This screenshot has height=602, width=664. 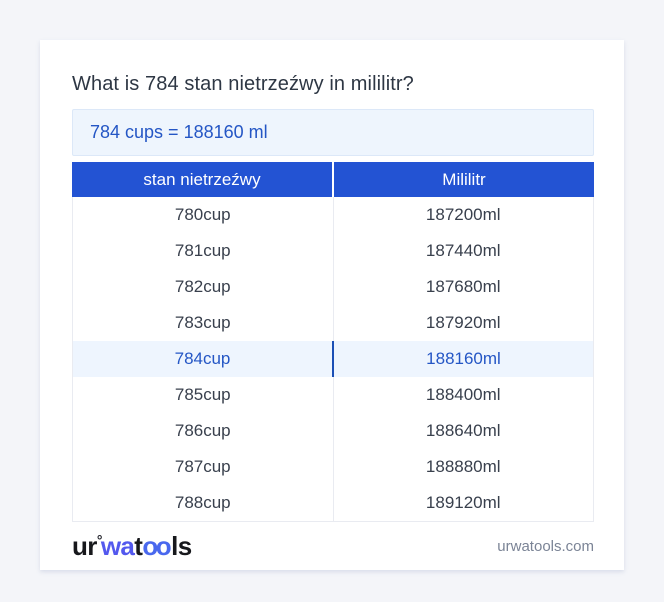 I want to click on logo-part-ur: ur, so click(x=84, y=545).